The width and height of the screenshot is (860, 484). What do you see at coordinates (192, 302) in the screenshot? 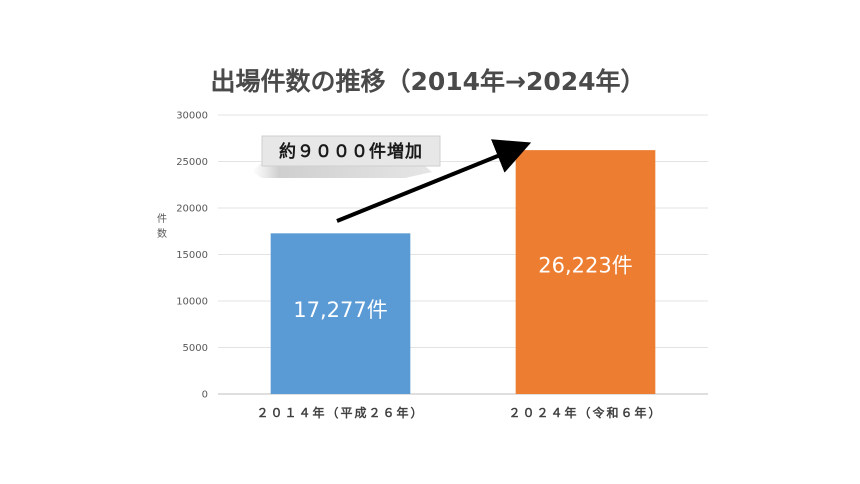
I see `y-tick-label: 10000` at bounding box center [192, 302].